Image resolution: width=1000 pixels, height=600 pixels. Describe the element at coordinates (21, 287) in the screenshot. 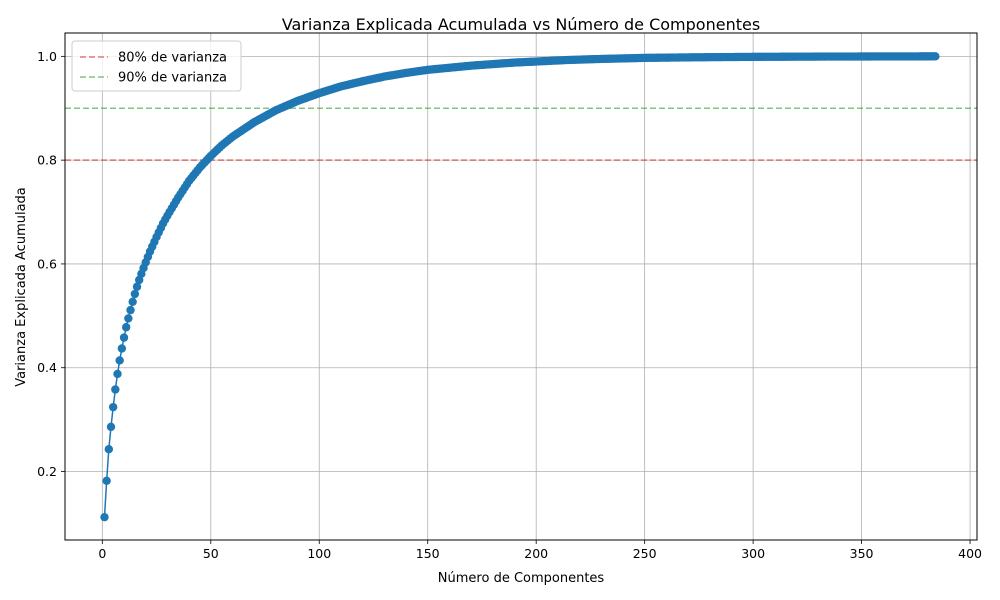

I see `y-axis-label: Varianza Explicada Acumulada` at that location.